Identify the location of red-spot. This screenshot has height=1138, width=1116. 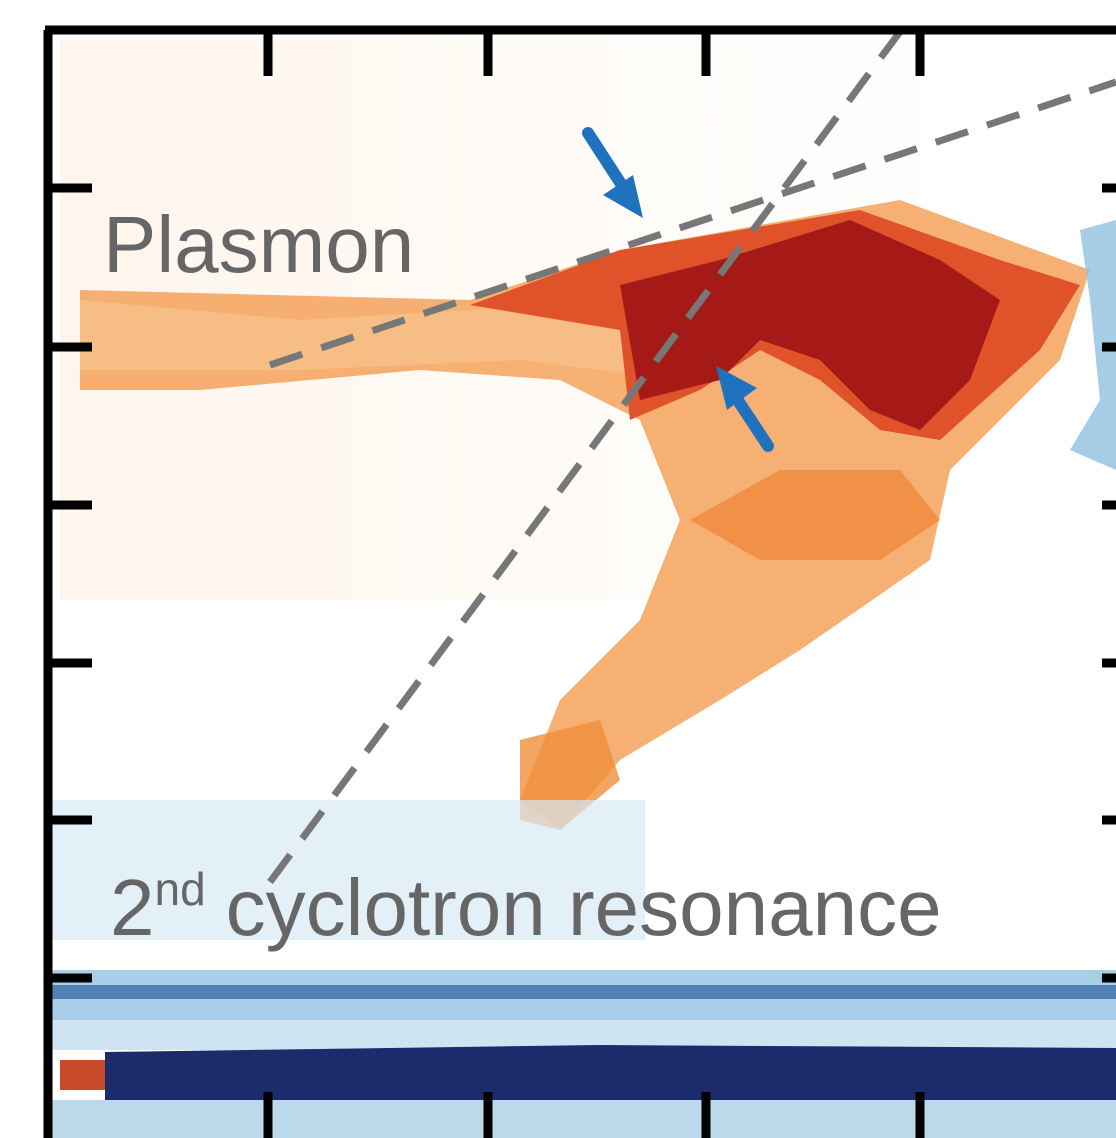
(82, 1075).